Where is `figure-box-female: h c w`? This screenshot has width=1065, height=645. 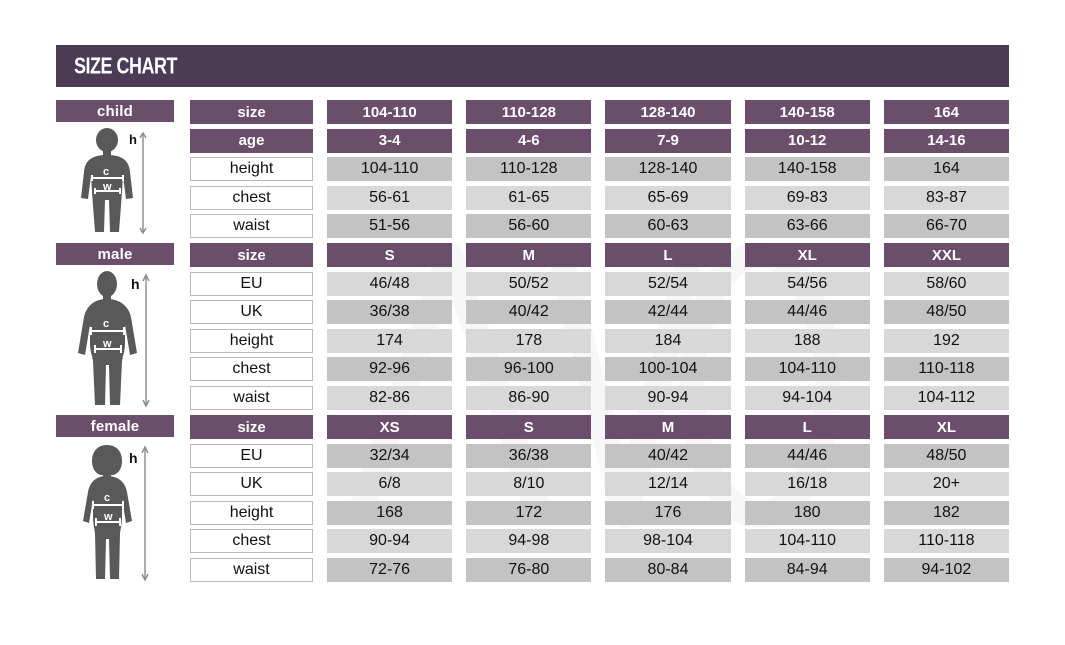 figure-box-female: h c w is located at coordinates (115, 510).